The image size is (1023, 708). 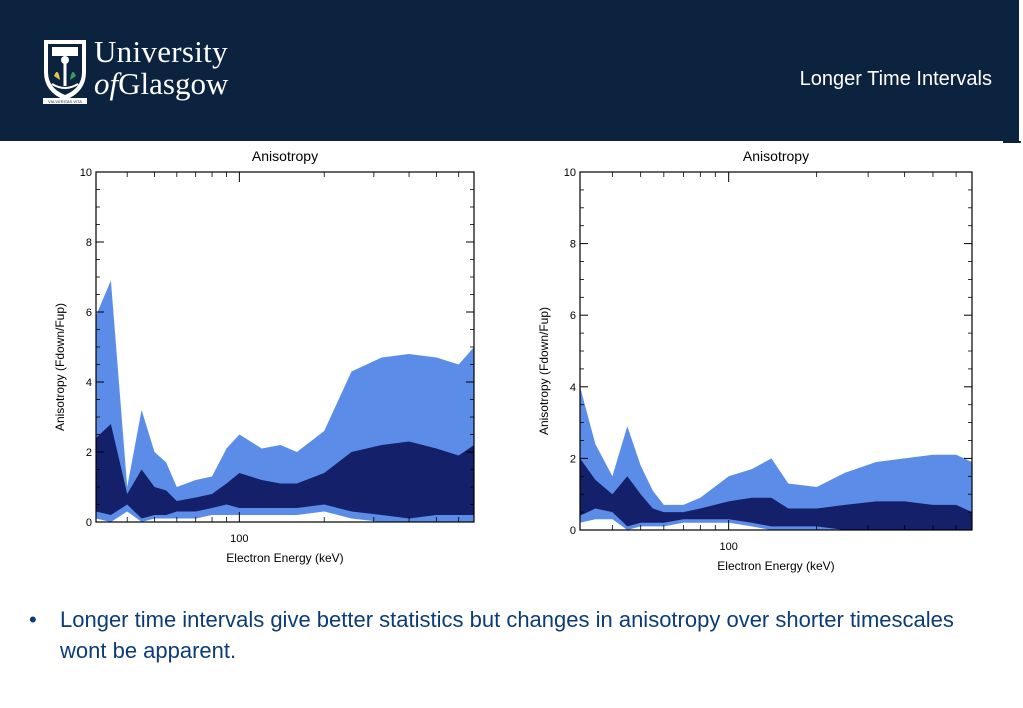 What do you see at coordinates (1020, 70) in the screenshot?
I see `header-edge` at bounding box center [1020, 70].